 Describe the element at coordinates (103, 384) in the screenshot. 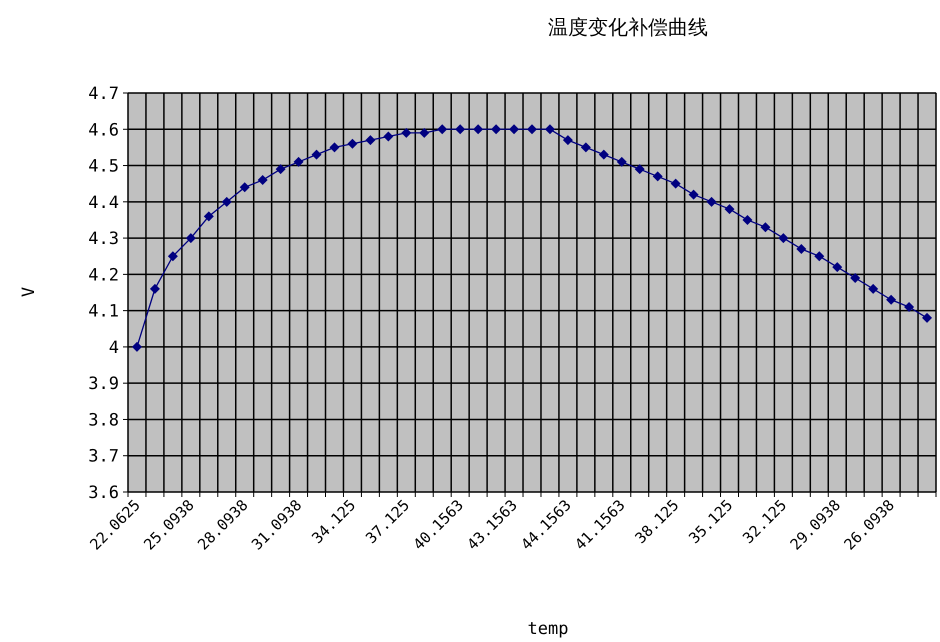

I see `y-tick-label: 3.9` at that location.